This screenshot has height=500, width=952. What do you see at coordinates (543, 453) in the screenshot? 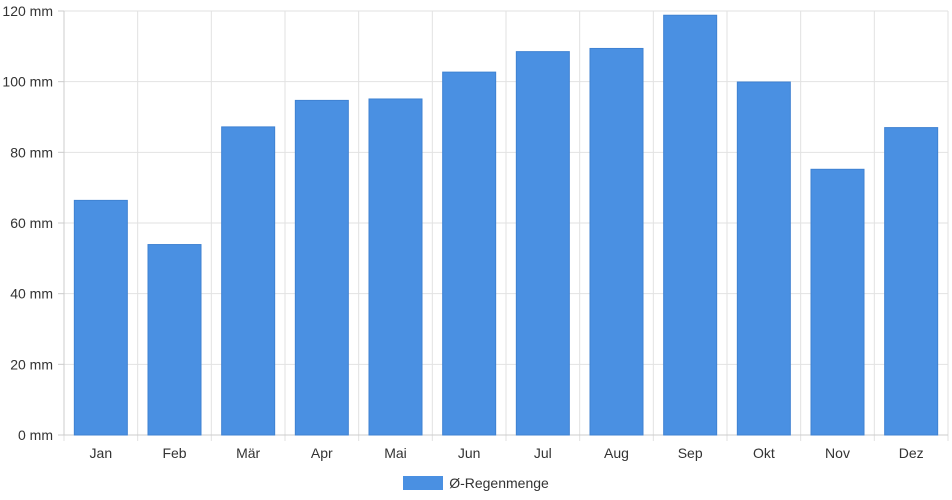
I see `x-tick-label: Jul` at bounding box center [543, 453].